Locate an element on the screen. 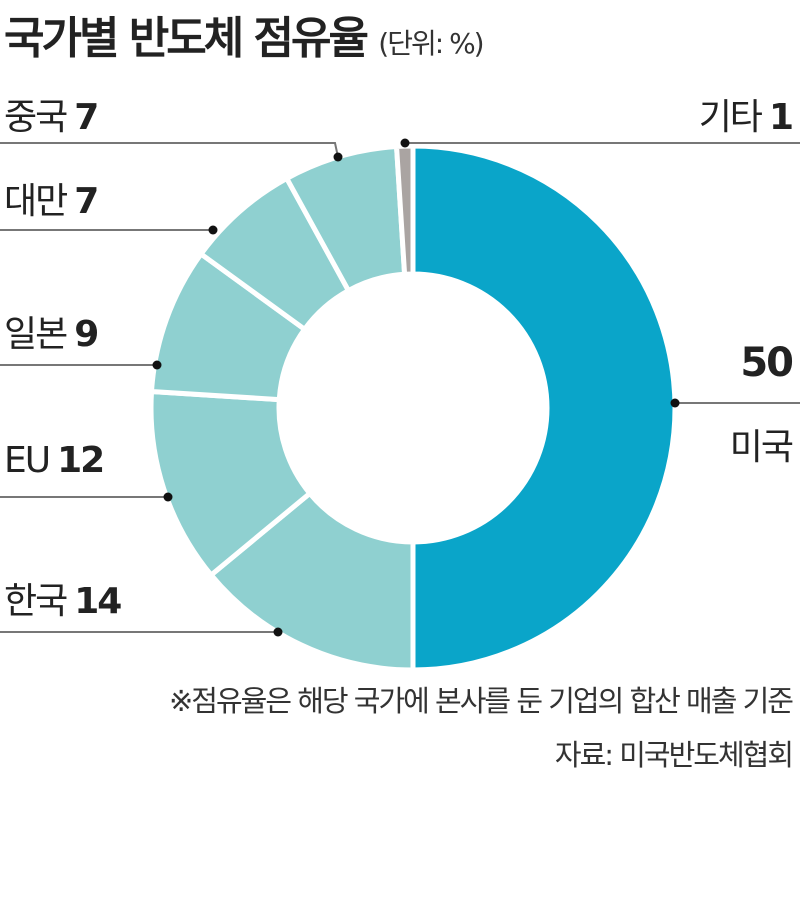 This screenshot has width=800, height=922. title-text: 국가별 반도체 점유율 is located at coordinates (186, 38).